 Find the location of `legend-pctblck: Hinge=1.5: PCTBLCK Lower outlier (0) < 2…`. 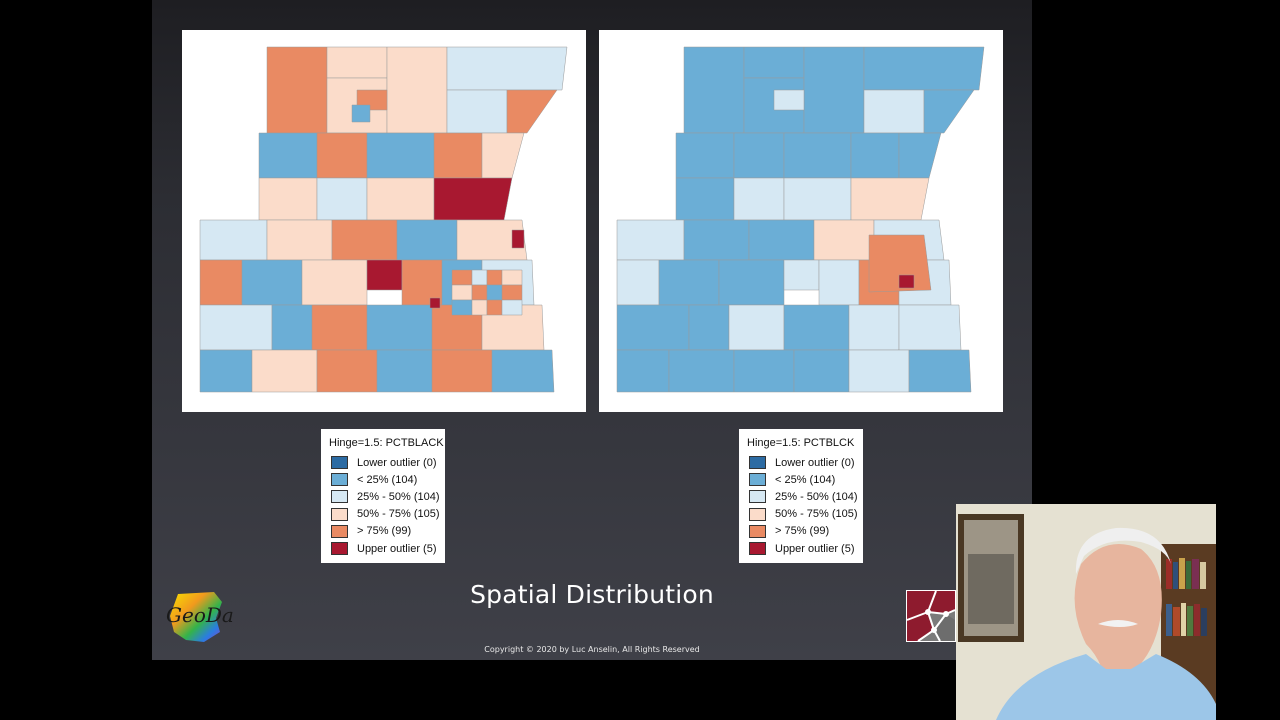

legend-pctblck: Hinge=1.5: PCTBLCK Lower outlier (0) < 2… is located at coordinates (801, 496).